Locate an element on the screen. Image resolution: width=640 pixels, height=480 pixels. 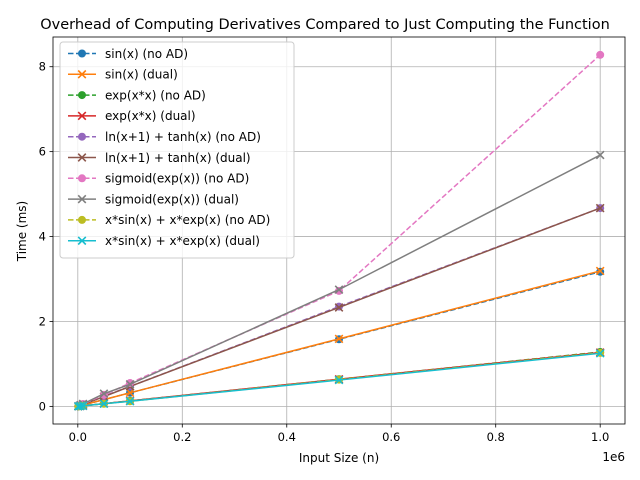
legend-entry: ln(x+1) + tanh(x) (dual) is located at coordinates (159, 158).